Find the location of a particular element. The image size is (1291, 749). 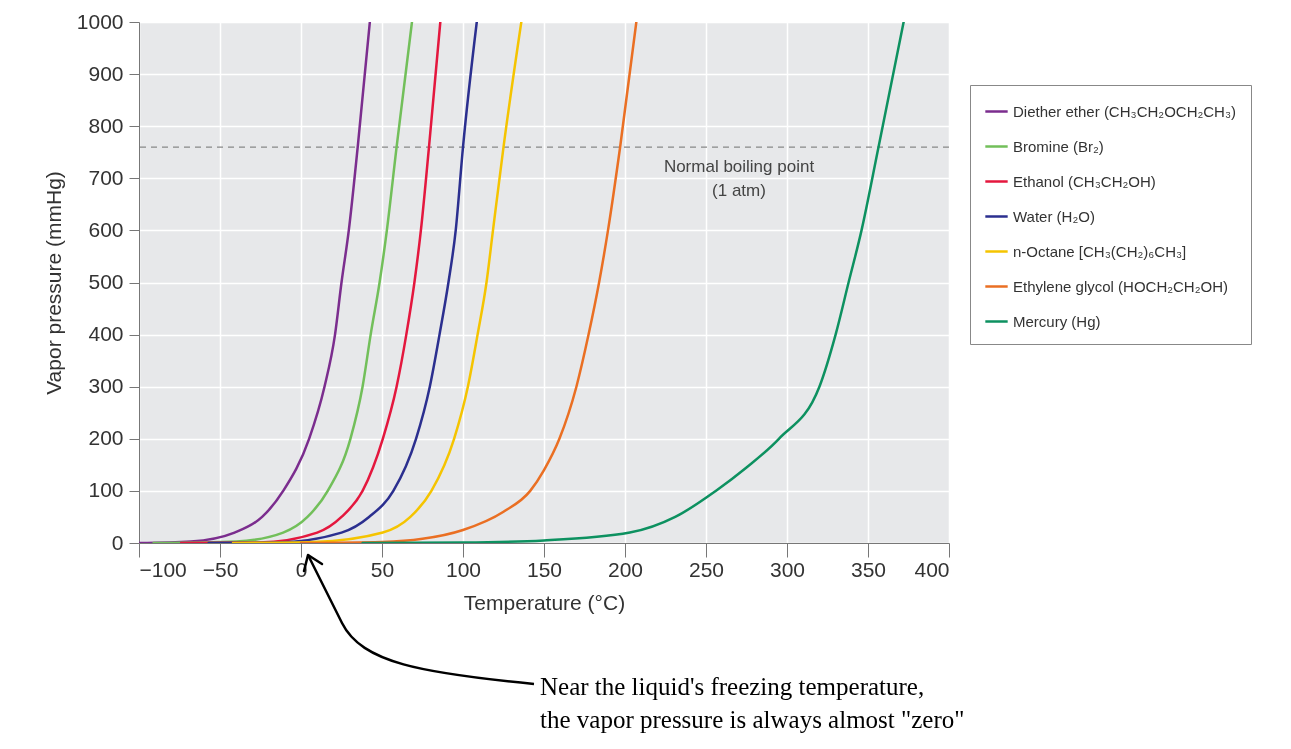

x-tick-label: 50 is located at coordinates (382, 569).